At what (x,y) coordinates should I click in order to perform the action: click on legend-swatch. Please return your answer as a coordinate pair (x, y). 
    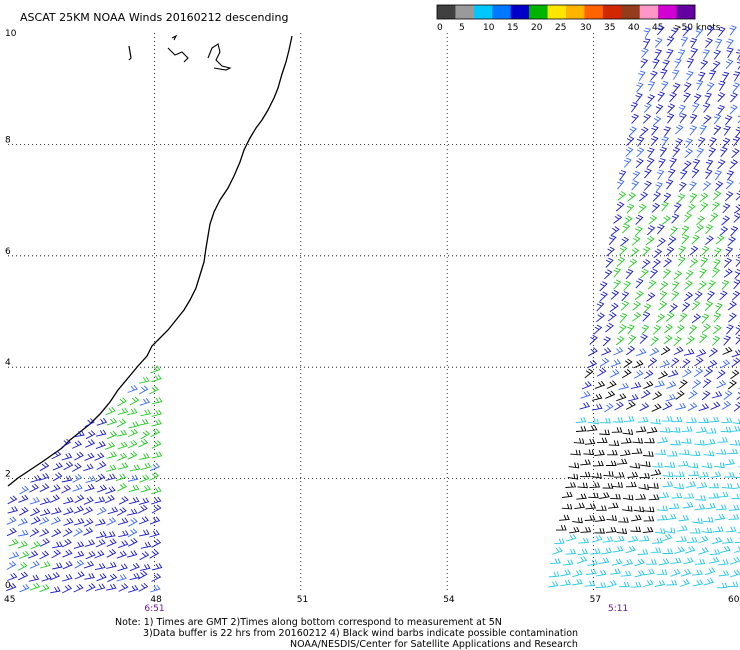
    Looking at the image, I should click on (649, 12).